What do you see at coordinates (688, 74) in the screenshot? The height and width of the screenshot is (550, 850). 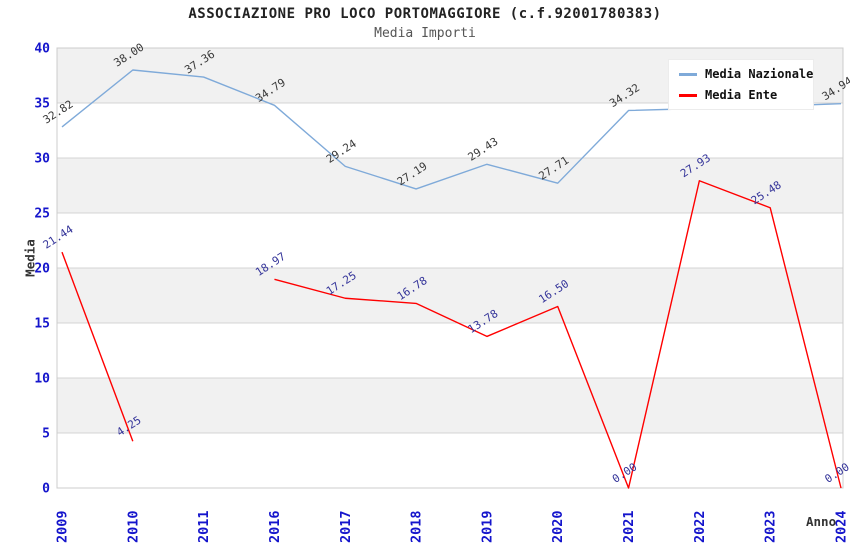 I see `legend-line-swatch-media-nazionale-icon` at bounding box center [688, 74].